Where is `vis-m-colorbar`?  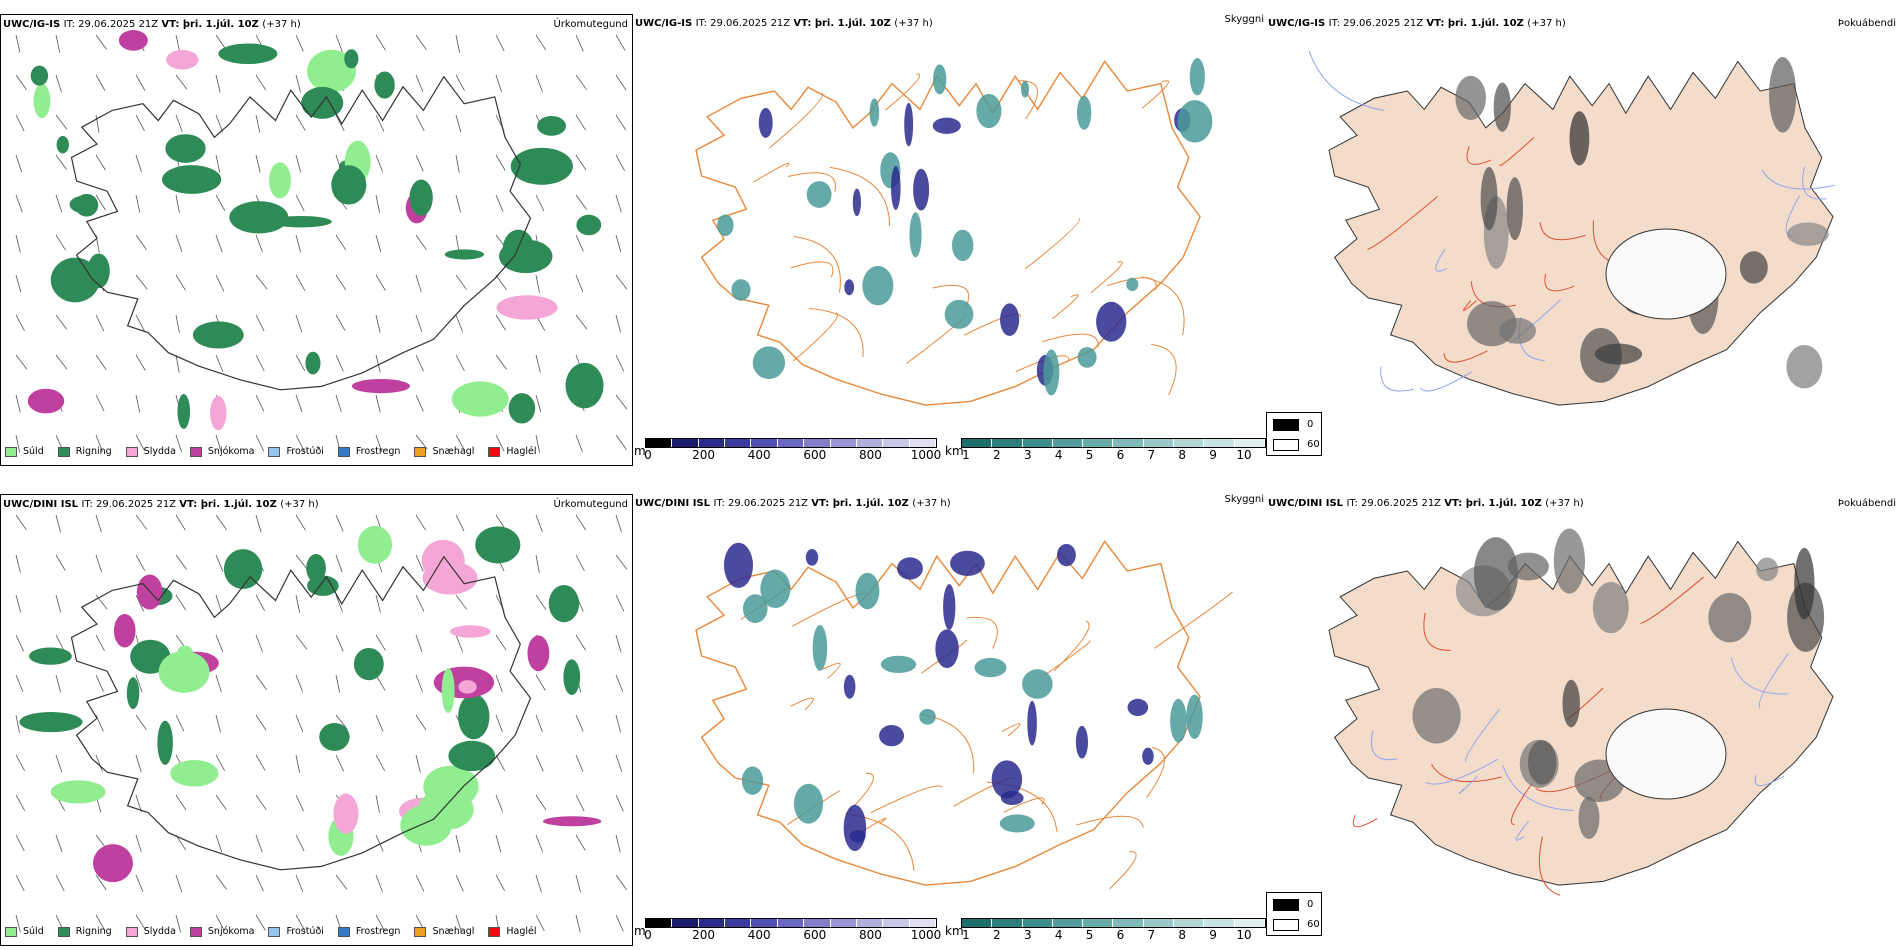
vis-m-colorbar is located at coordinates (791, 443).